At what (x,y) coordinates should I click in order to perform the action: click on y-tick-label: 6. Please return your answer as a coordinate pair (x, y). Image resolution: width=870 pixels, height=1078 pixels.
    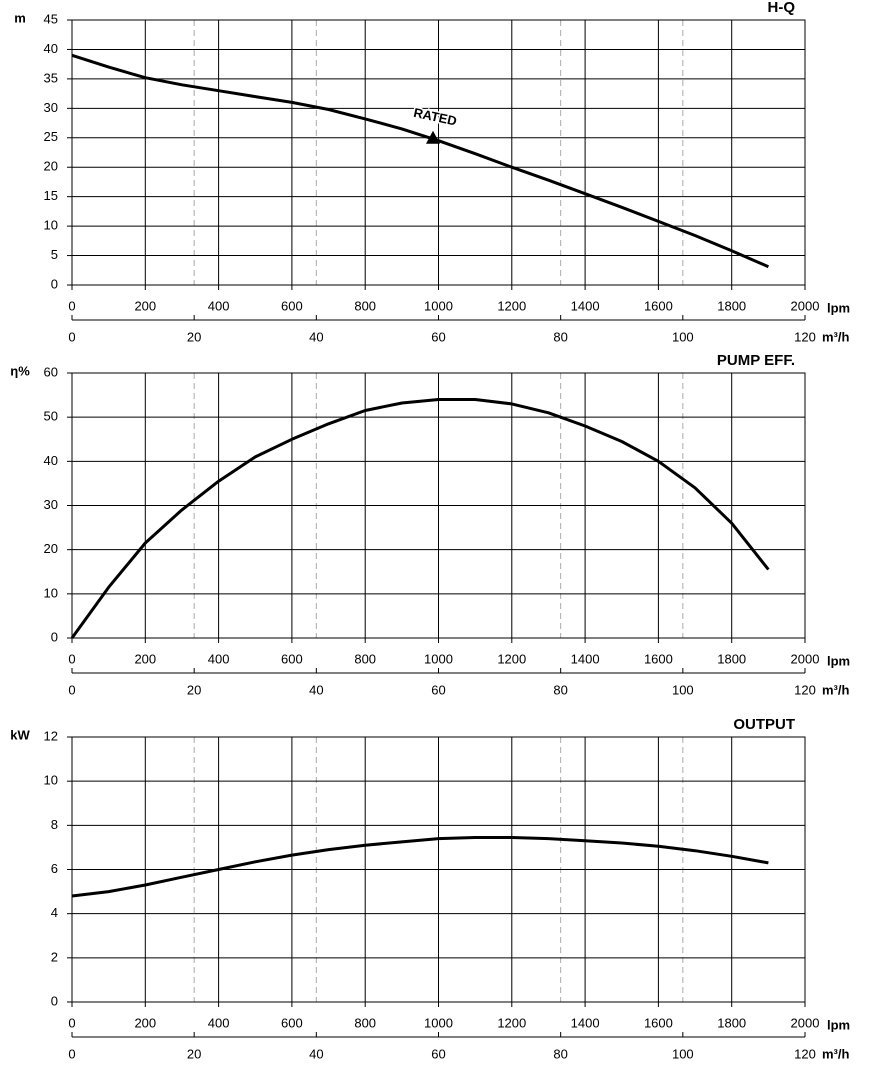
    Looking at the image, I should click on (54, 868).